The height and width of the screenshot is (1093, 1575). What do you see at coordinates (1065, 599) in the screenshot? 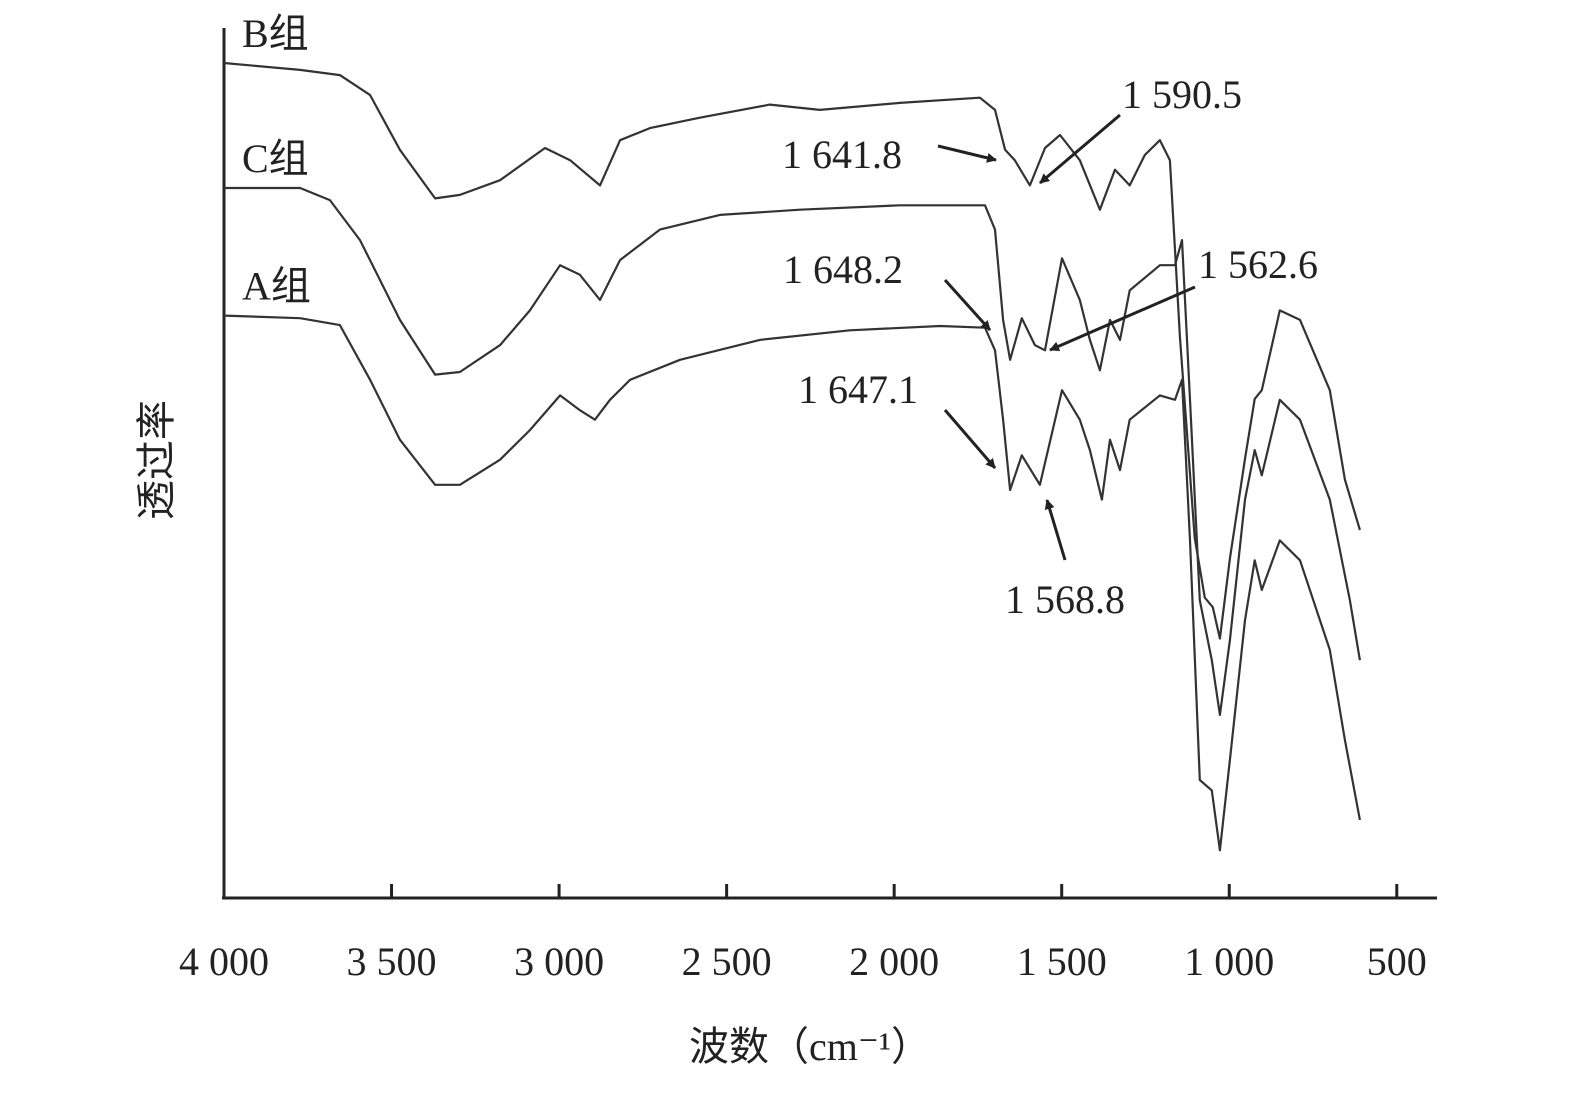
I see `annotation: 1 568.8` at bounding box center [1065, 599].